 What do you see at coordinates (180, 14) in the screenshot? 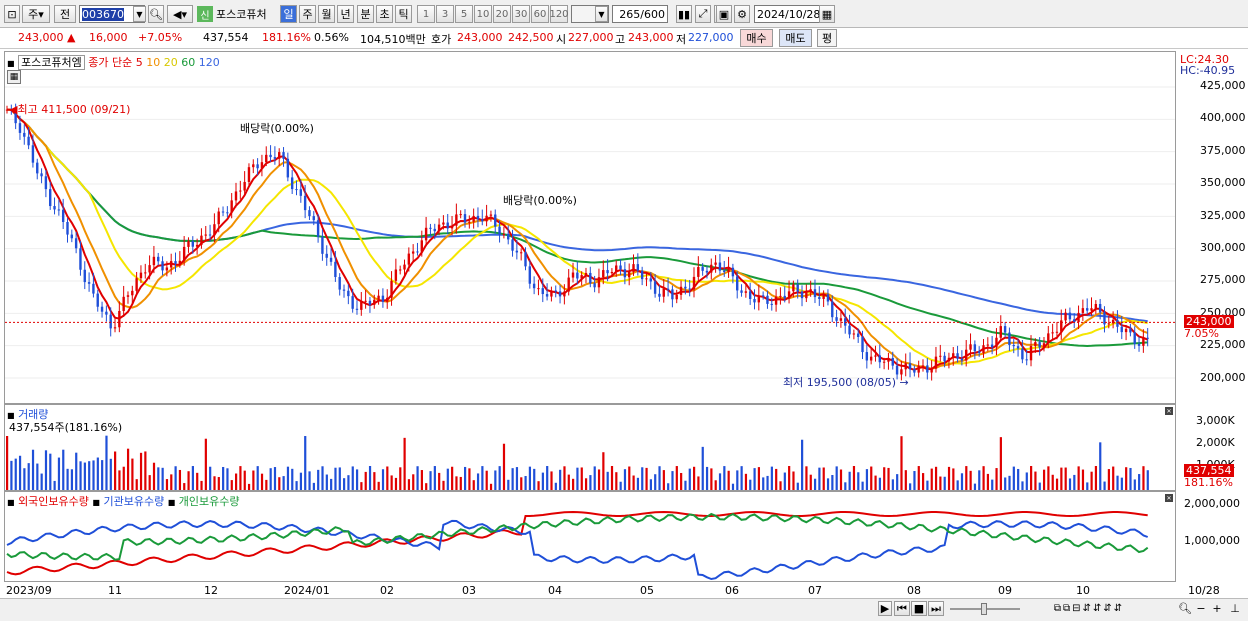
I see `sound-icon: ◀▾` at bounding box center [180, 14].